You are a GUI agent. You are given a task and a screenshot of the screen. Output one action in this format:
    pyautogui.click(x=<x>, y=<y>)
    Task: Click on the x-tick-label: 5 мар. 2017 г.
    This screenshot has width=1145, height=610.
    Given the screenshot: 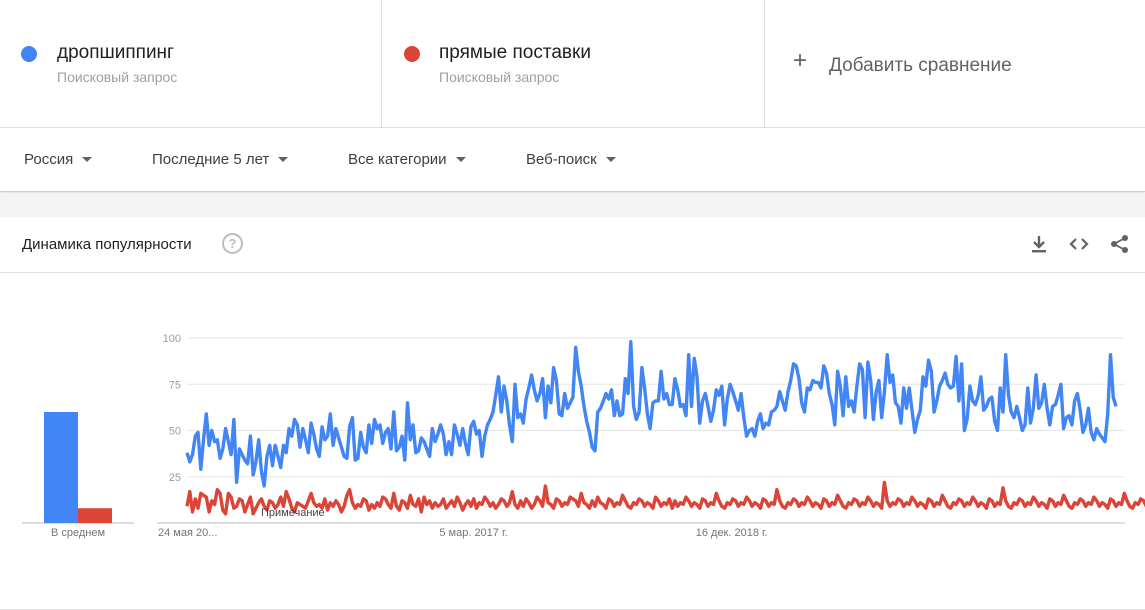 What is the action you would take?
    pyautogui.click(x=473, y=533)
    